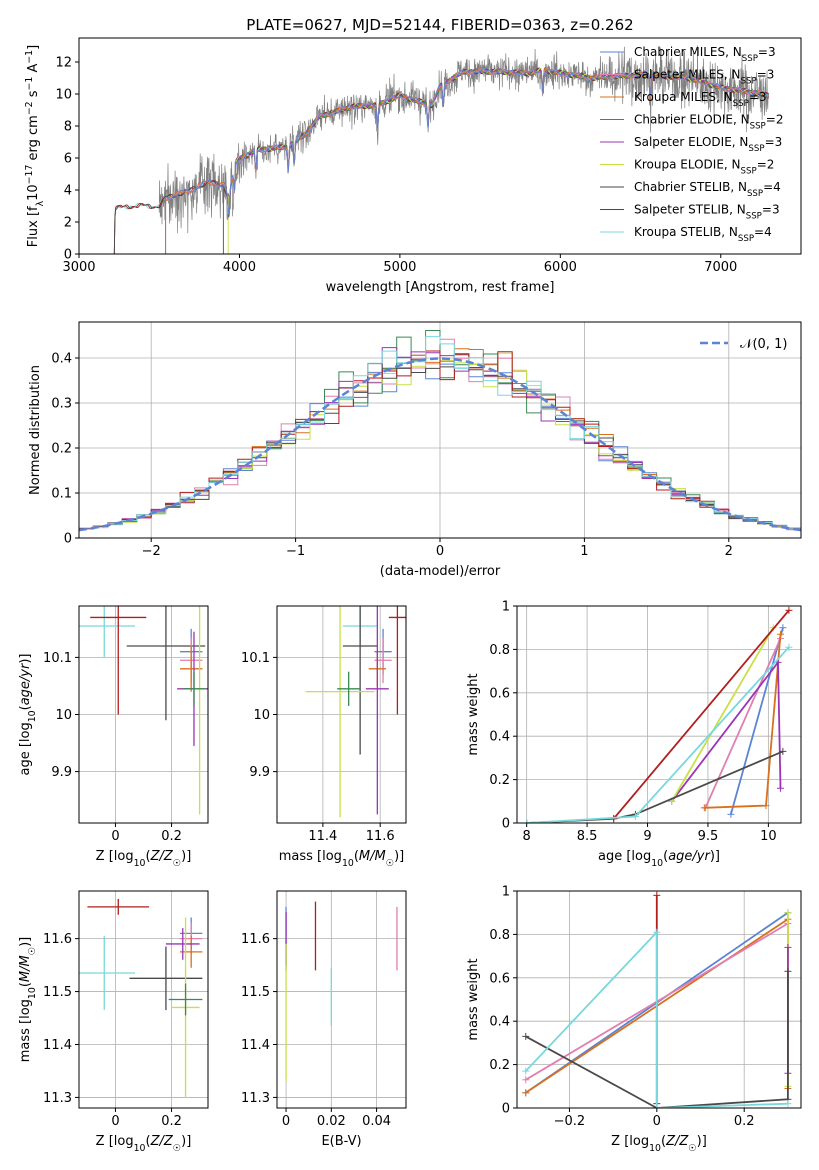  I want to click on x-tick-label: 4000, so click(239, 267).